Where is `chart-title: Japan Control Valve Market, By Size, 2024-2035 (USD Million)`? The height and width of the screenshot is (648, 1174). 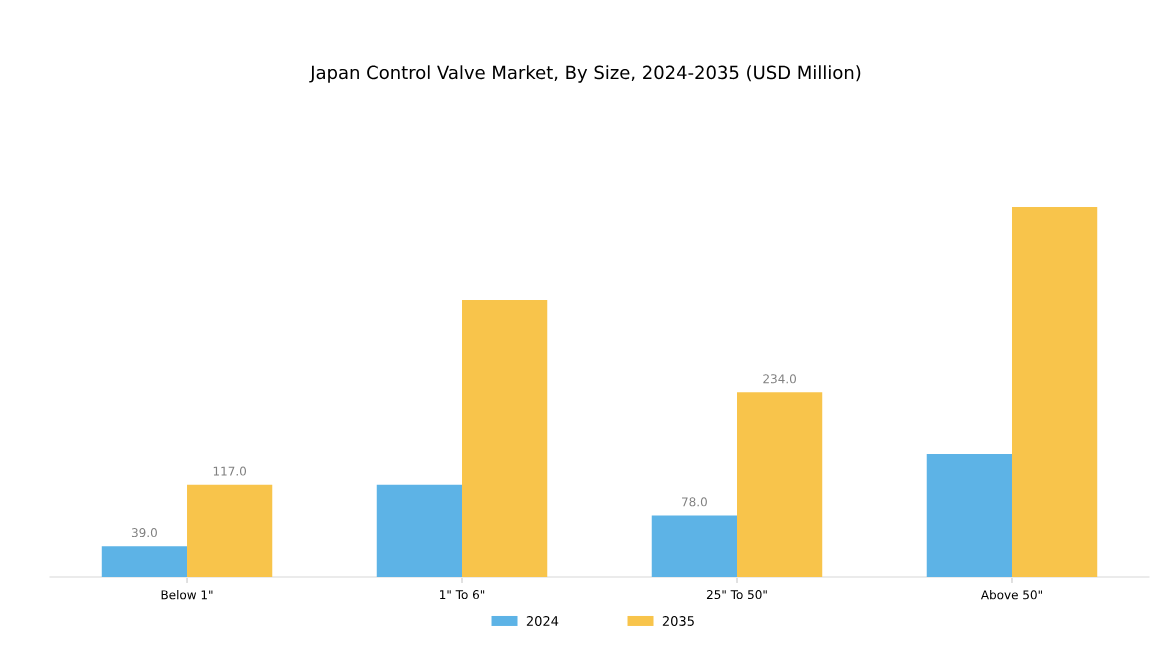 chart-title: Japan Control Valve Market, By Size, 2024-2035 (USD Million) is located at coordinates (585, 74).